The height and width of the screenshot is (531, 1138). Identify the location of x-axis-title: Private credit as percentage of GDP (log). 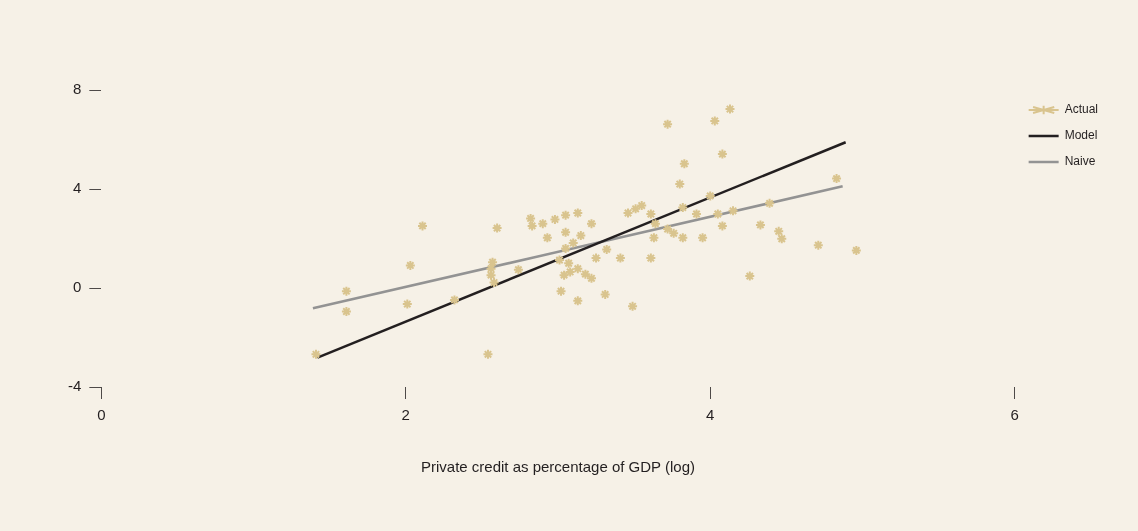
(558, 467).